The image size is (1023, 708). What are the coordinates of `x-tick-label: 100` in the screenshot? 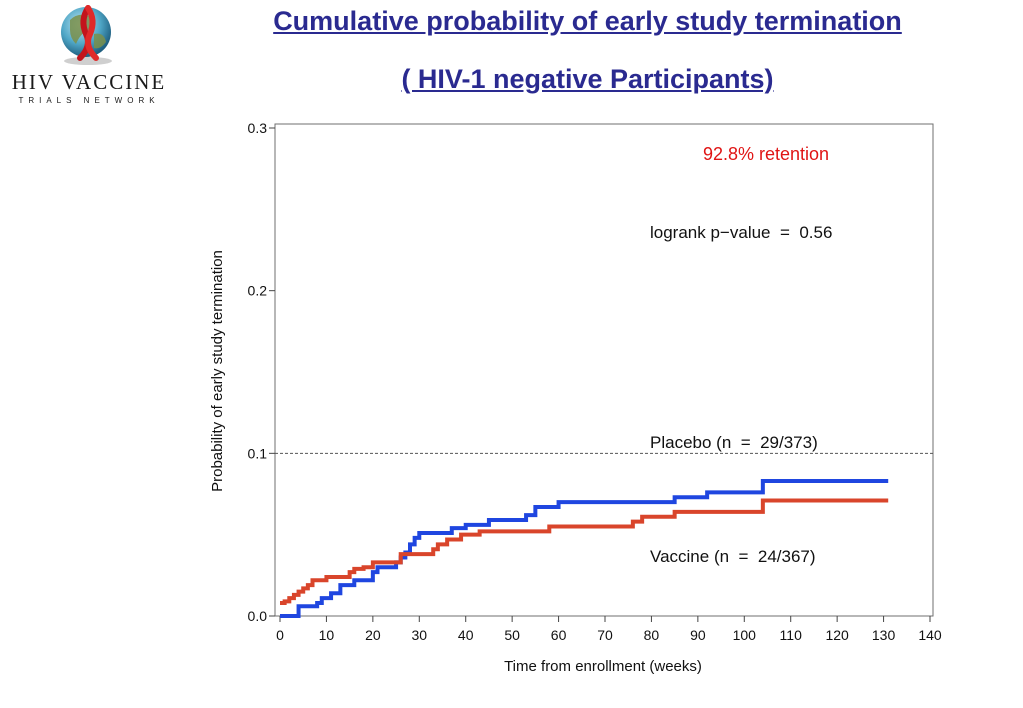 It's located at (745, 635).